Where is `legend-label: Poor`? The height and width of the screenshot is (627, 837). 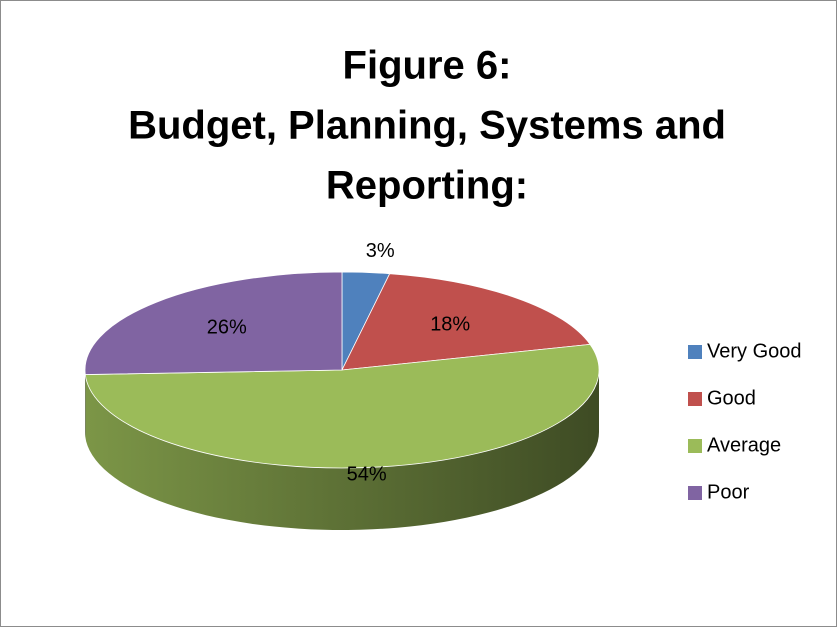 legend-label: Poor is located at coordinates (728, 492).